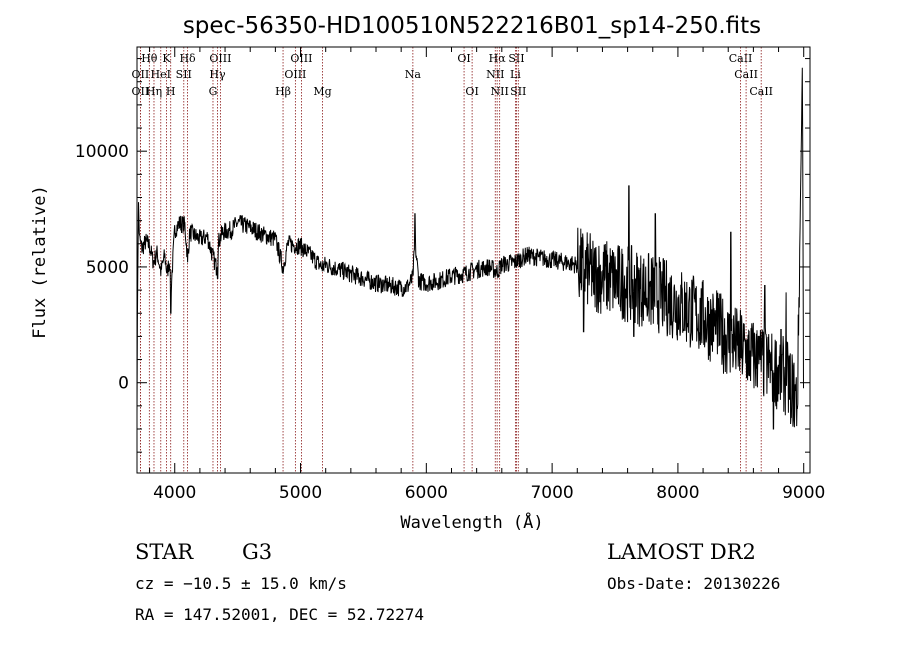 Image resolution: width=900 pixels, height=649 pixels. What do you see at coordinates (40, 262) in the screenshot?
I see `y-axis-label: Flux (relative)` at bounding box center [40, 262].